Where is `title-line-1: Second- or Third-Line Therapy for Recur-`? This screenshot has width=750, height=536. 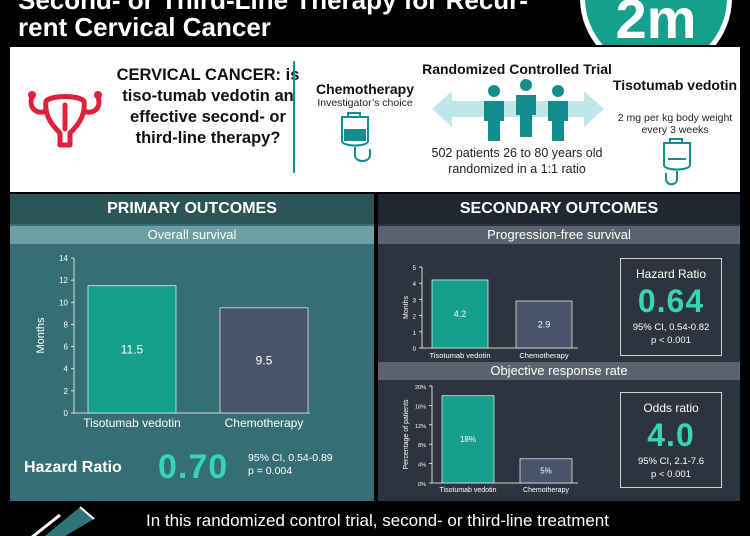 title-line-1: Second- or Third-Line Therapy for Recur- is located at coordinates (273, 7).